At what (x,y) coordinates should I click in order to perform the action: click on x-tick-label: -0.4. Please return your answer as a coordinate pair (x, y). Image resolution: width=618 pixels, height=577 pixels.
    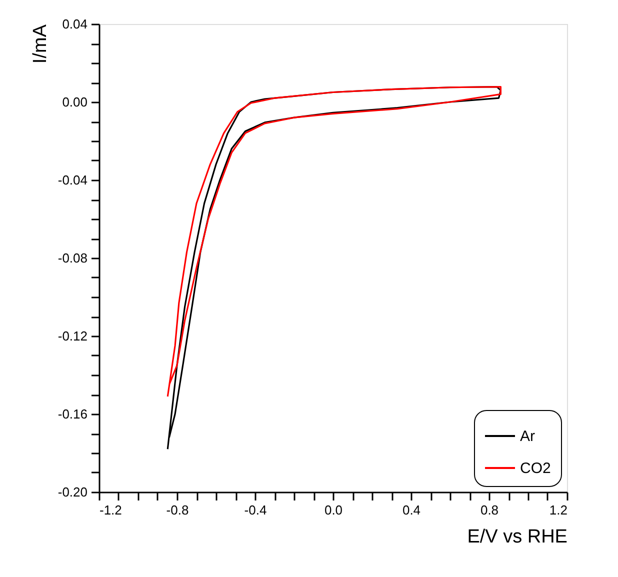
    Looking at the image, I should click on (255, 510).